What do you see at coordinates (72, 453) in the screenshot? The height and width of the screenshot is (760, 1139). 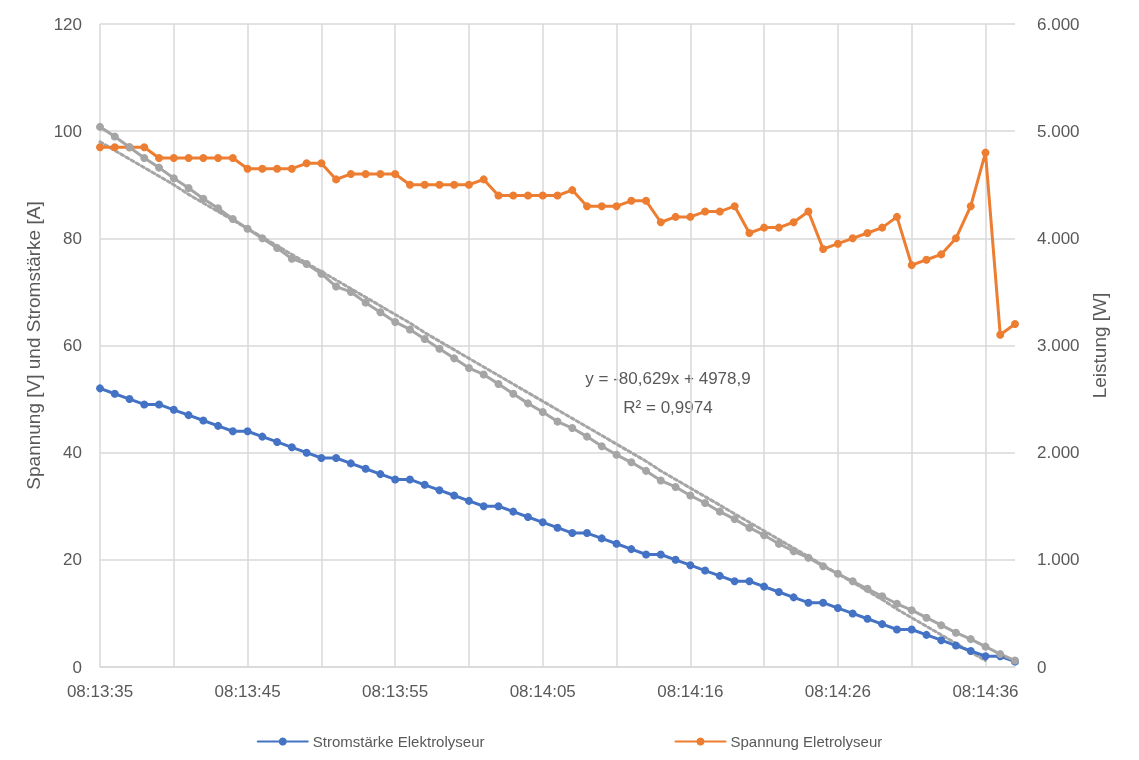 I see `y-tick-label: 40` at bounding box center [72, 453].